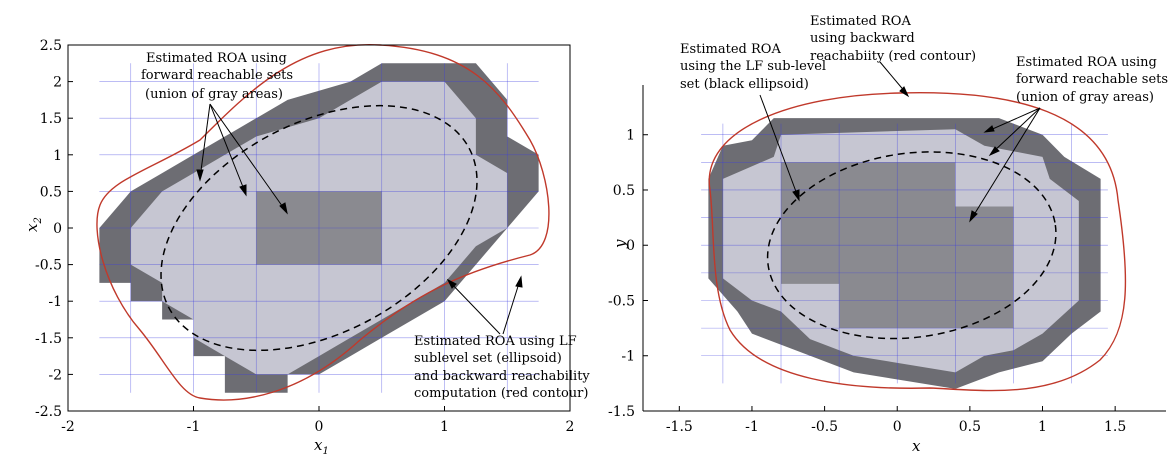  I want to click on left-x-ticks: -2 -1 0 1 2, so click(317, 420).